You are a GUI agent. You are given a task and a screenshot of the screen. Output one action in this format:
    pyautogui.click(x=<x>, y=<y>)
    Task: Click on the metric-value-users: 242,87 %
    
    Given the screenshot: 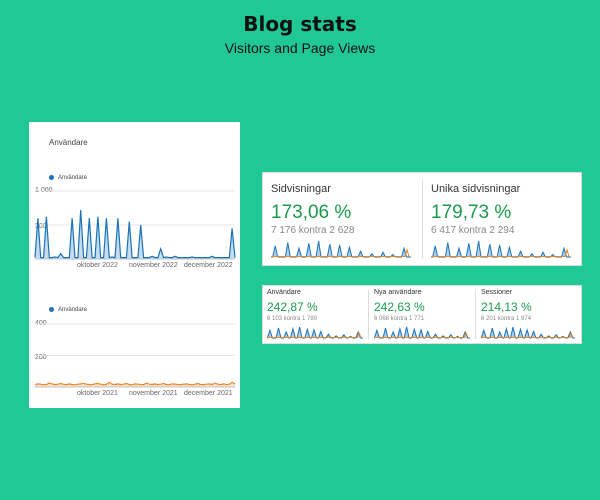 What is the action you would take?
    pyautogui.click(x=292, y=307)
    